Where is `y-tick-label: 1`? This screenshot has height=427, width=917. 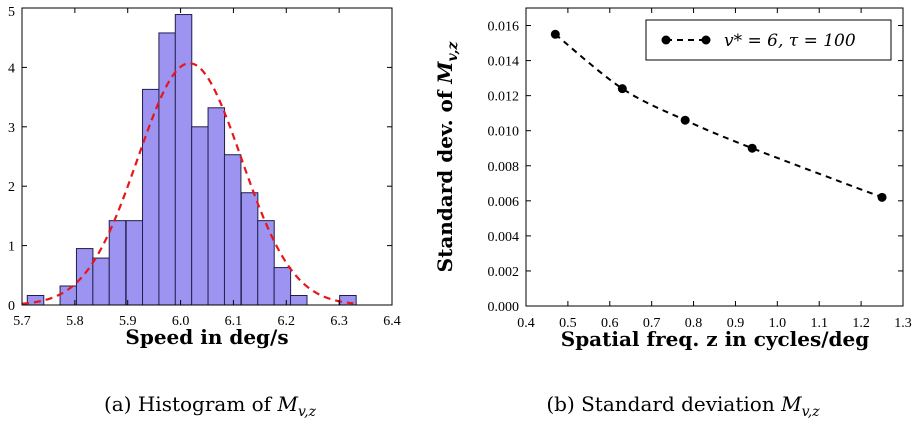
y-tick-label: 1 is located at coordinates (11, 247).